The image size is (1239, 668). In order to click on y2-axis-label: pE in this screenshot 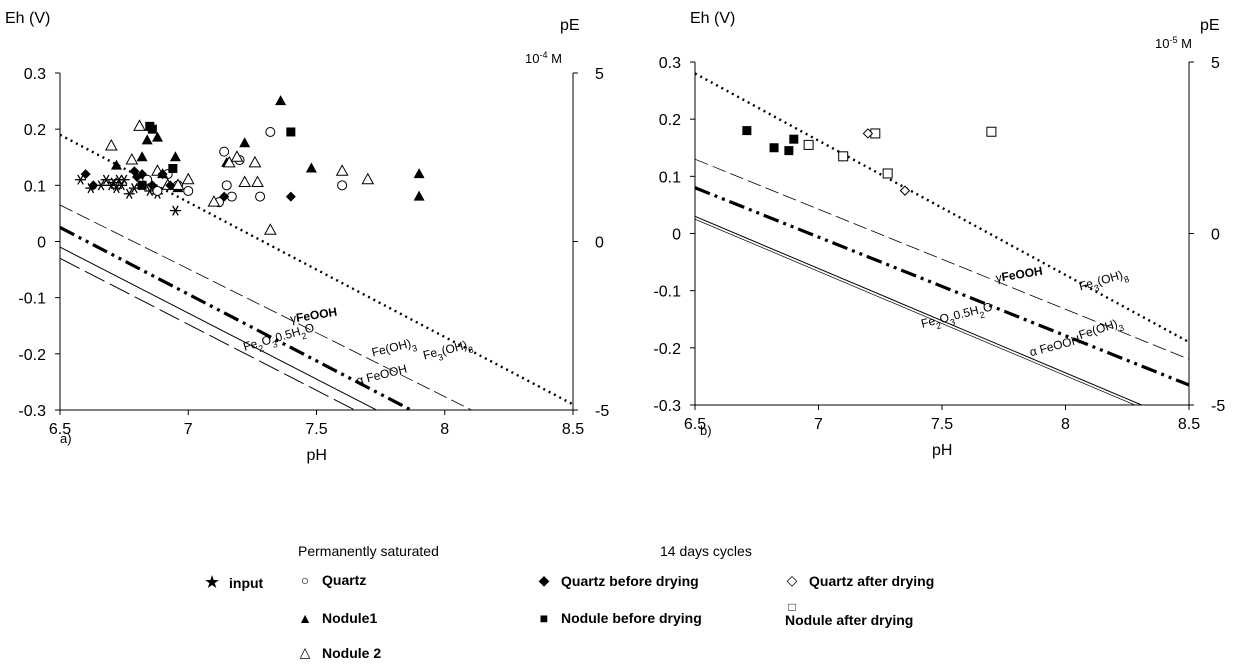, I will do `click(1210, 25)`.